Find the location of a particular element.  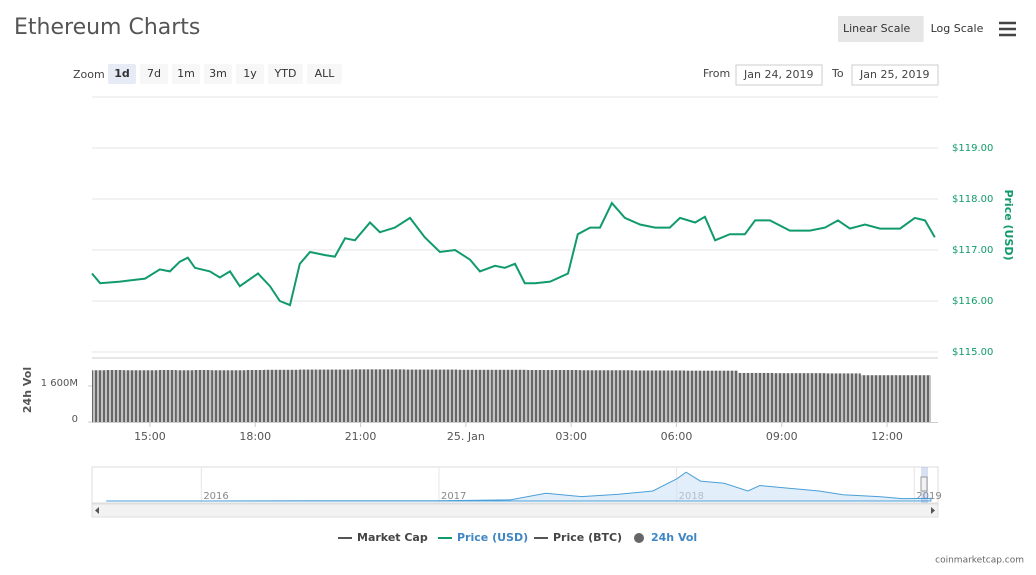

x-tick-label: 06:00 is located at coordinates (677, 436).